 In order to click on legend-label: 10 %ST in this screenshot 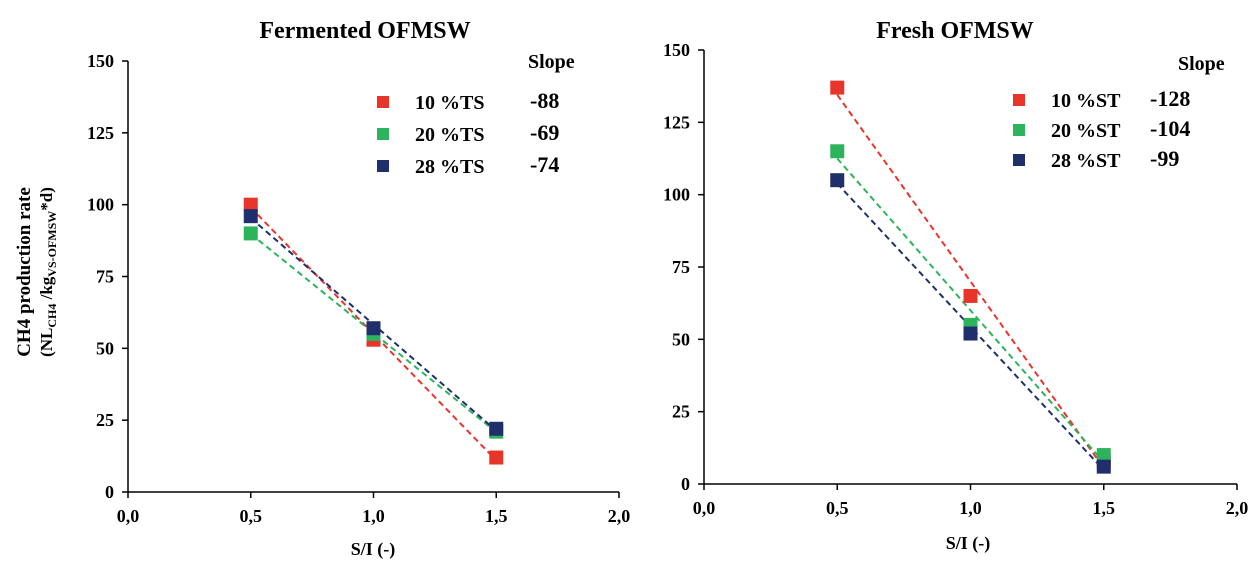, I will do `click(1086, 101)`.